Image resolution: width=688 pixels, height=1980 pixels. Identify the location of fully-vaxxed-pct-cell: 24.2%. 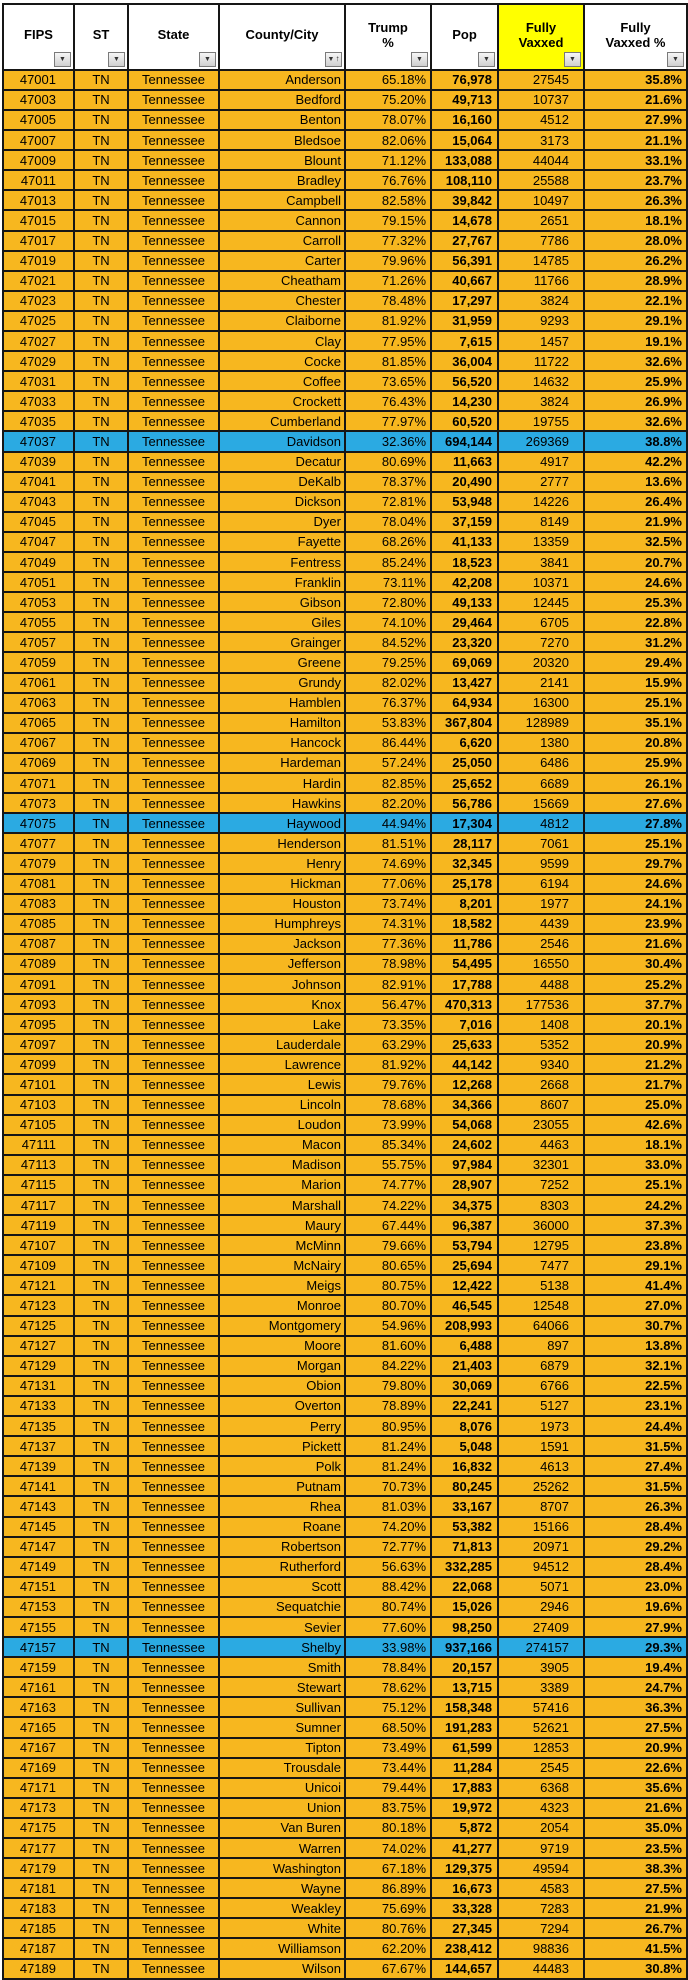
(635, 1205).